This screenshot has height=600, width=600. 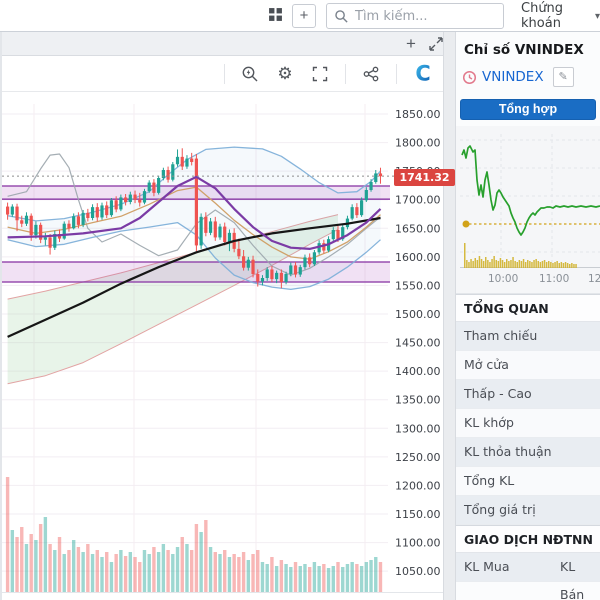 I want to click on section-header-foreign: GIAO DỊCH NĐTNN, so click(x=528, y=539).